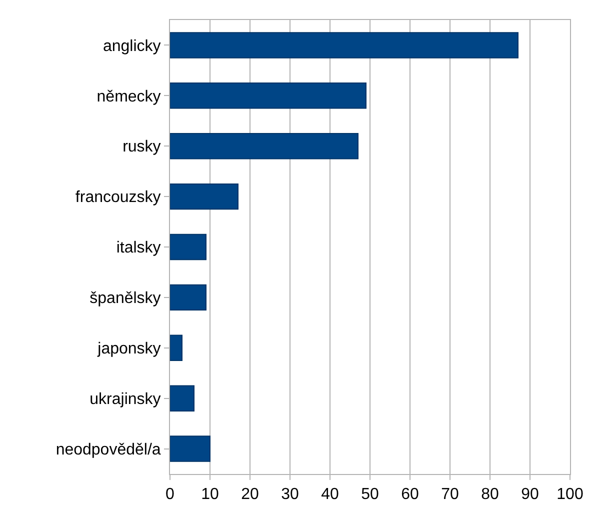 The image size is (595, 519). I want to click on x-tick-label: 90, so click(530, 495).